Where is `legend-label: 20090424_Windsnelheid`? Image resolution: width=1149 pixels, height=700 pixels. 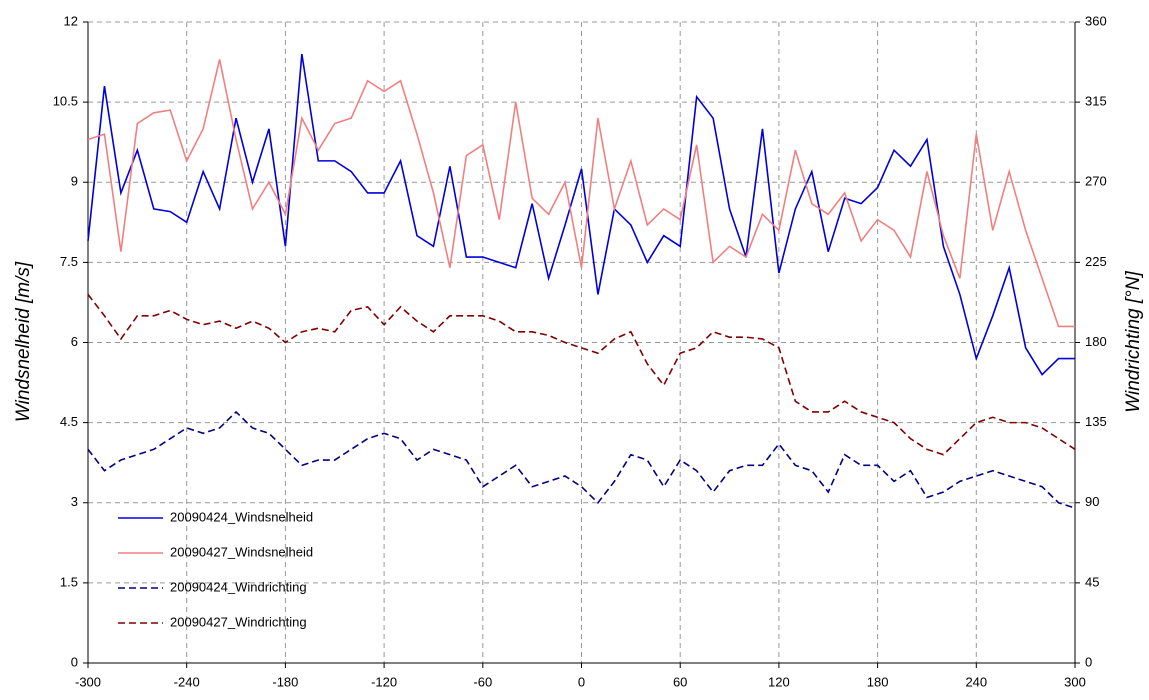
legend-label: 20090424_Windsnelheid is located at coordinates (241, 516).